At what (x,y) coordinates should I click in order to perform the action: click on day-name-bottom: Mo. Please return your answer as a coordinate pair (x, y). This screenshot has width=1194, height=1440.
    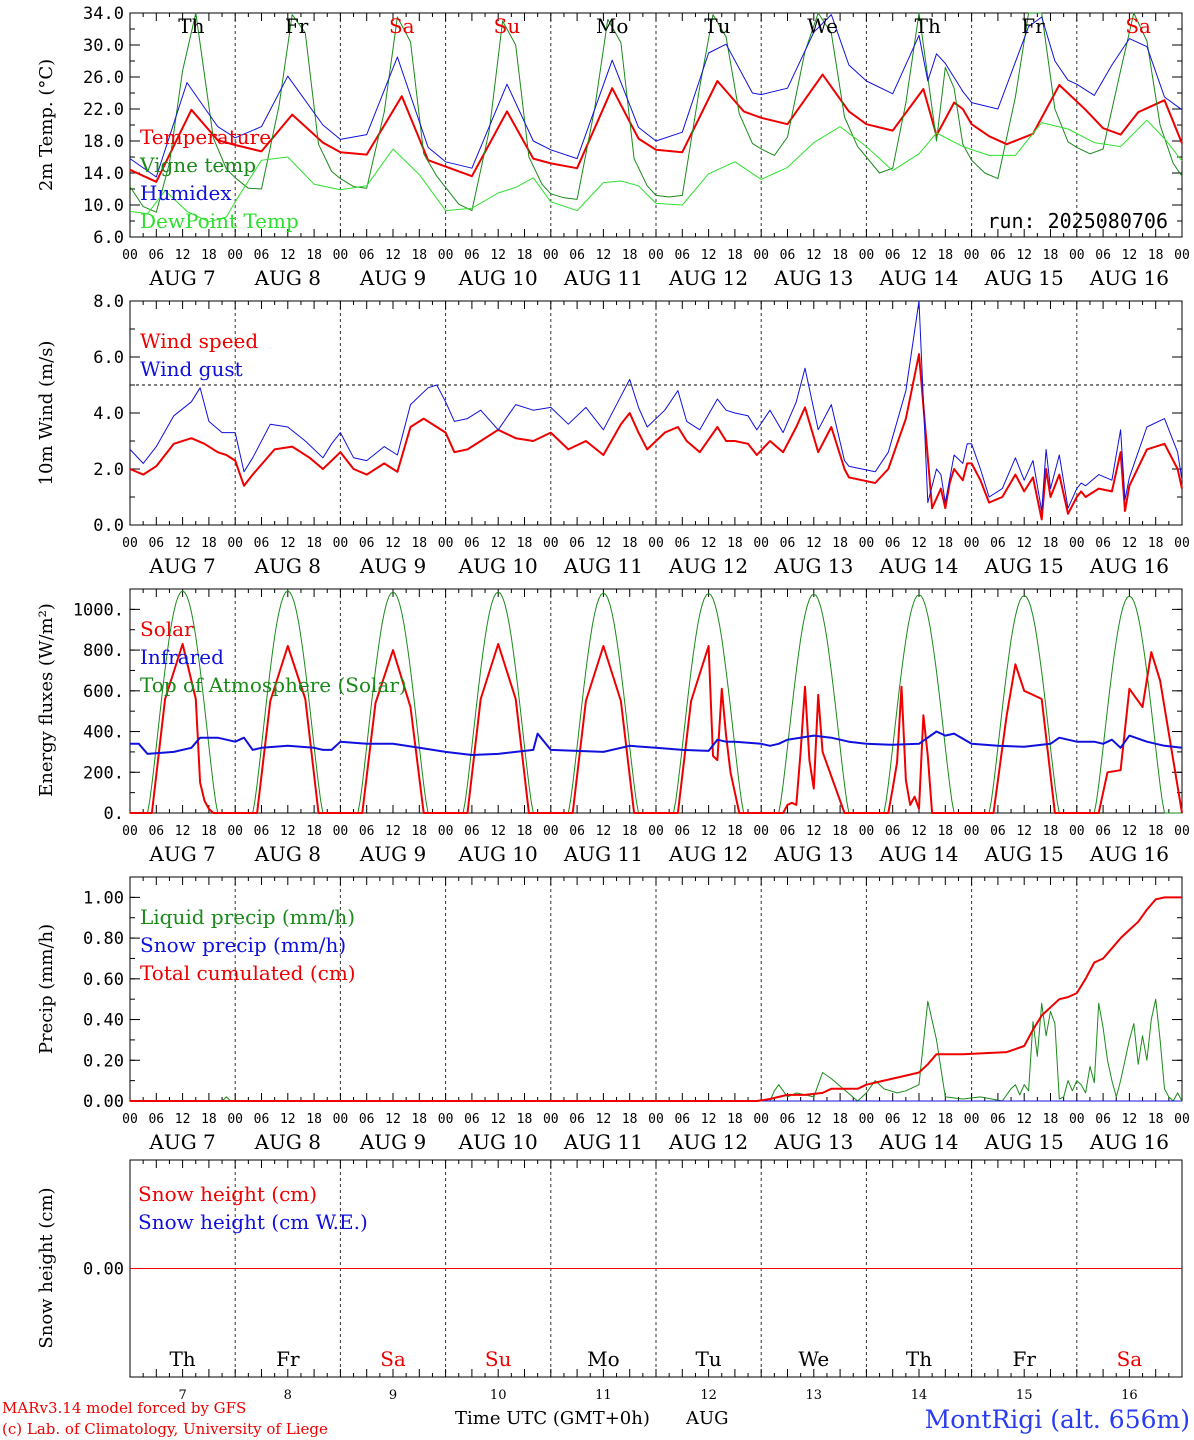
    Looking at the image, I should click on (603, 1359).